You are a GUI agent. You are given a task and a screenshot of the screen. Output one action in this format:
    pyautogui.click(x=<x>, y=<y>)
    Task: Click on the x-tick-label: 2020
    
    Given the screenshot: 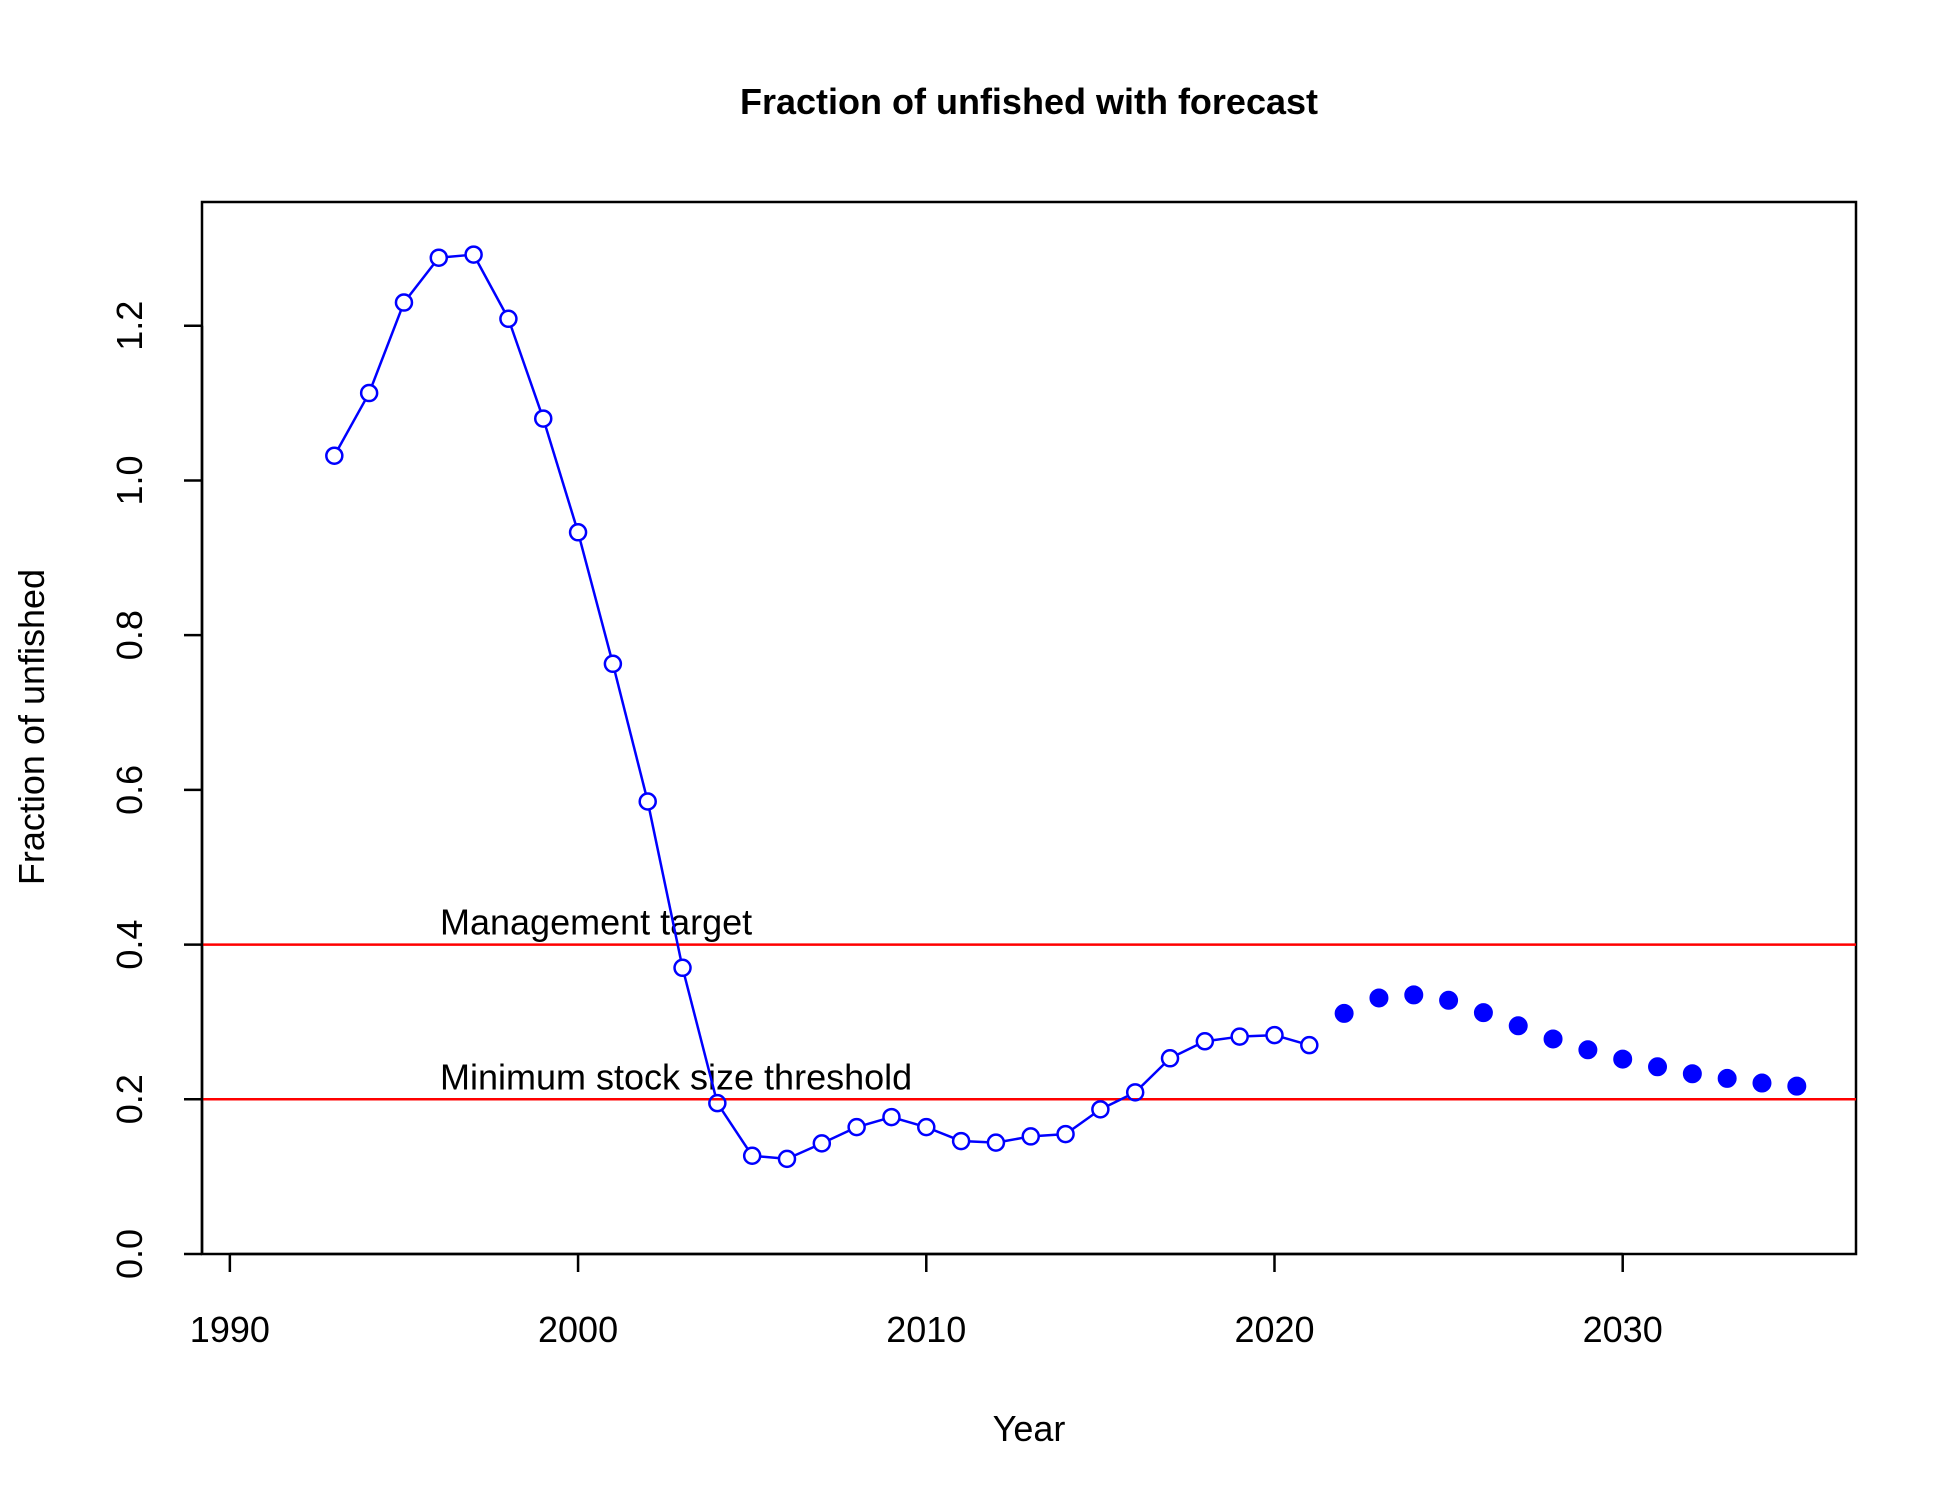 What is the action you would take?
    pyautogui.click(x=1274, y=1329)
    